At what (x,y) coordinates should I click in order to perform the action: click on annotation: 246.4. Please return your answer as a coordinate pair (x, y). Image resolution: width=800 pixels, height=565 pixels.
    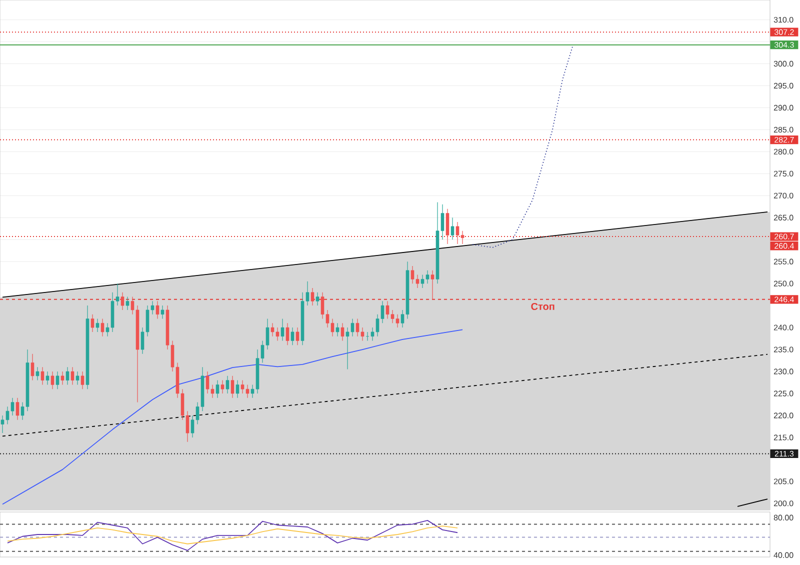
    Looking at the image, I should click on (784, 299).